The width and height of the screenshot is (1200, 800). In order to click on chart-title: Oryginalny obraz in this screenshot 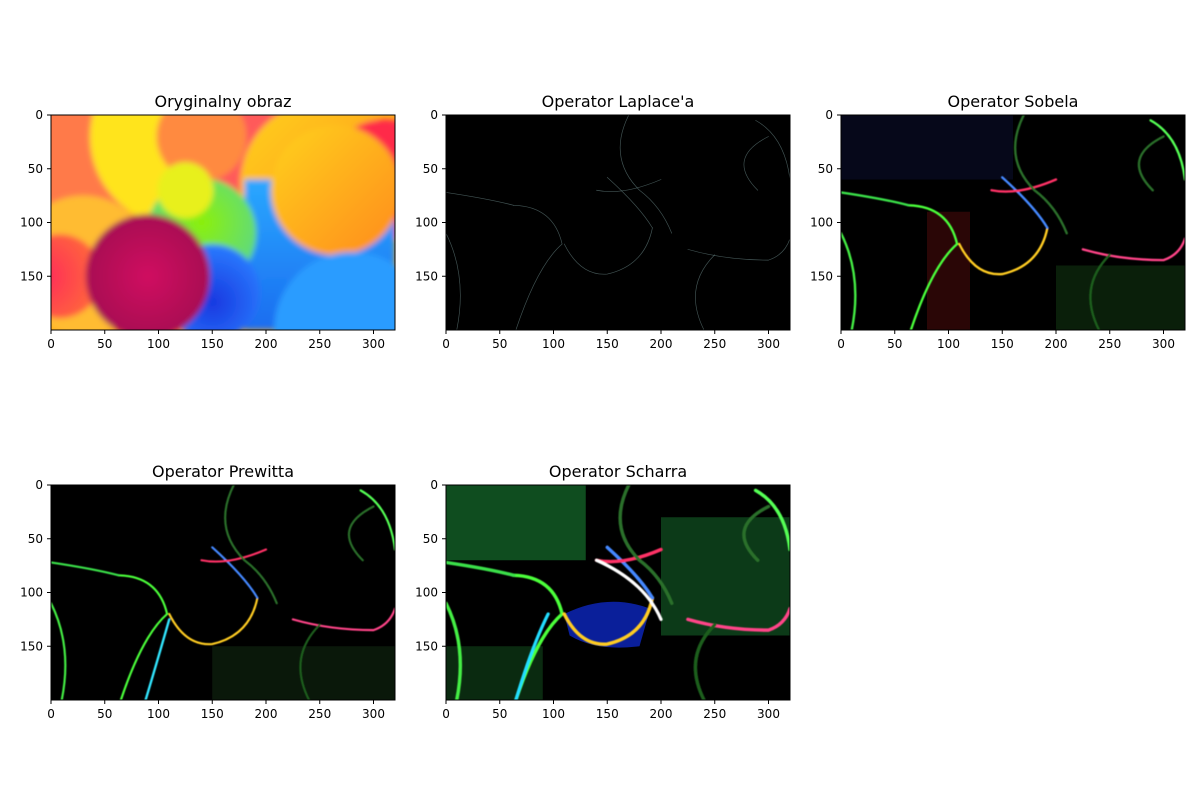, I will do `click(222, 101)`.